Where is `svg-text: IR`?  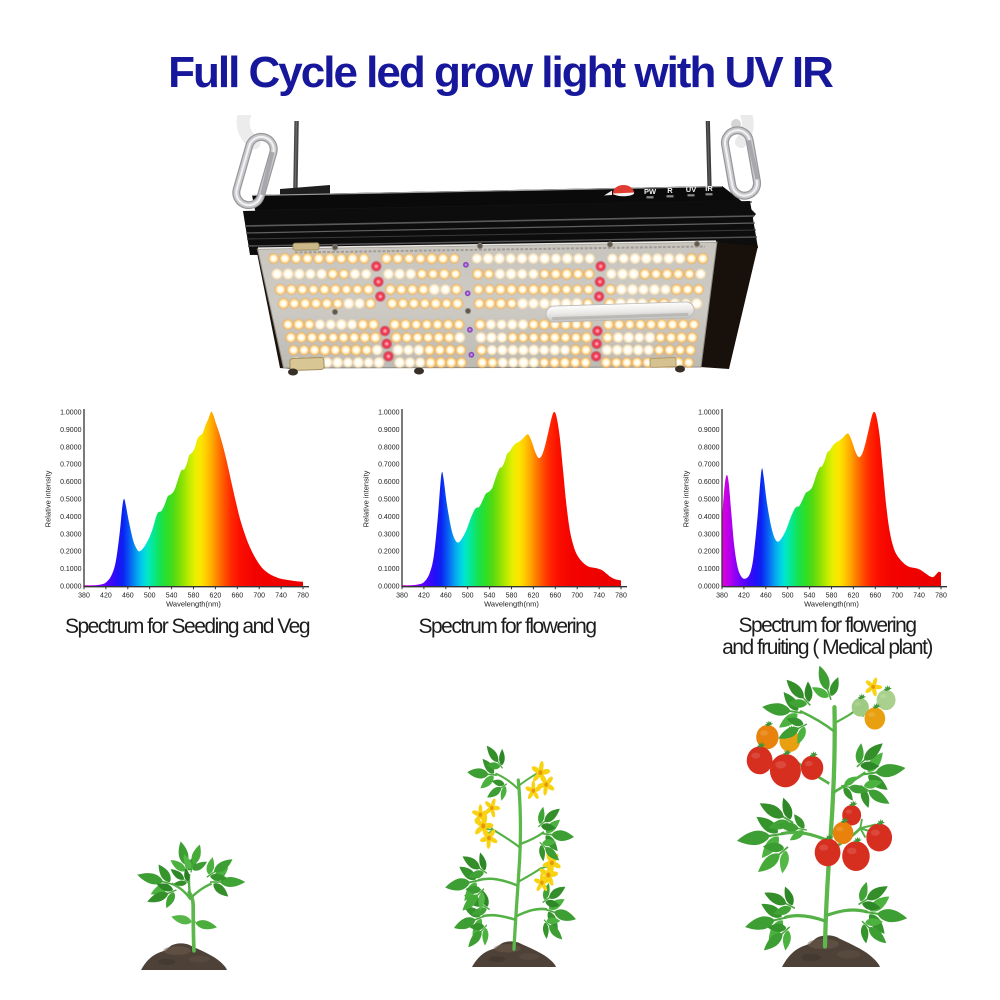
svg-text: IR is located at coordinates (709, 188).